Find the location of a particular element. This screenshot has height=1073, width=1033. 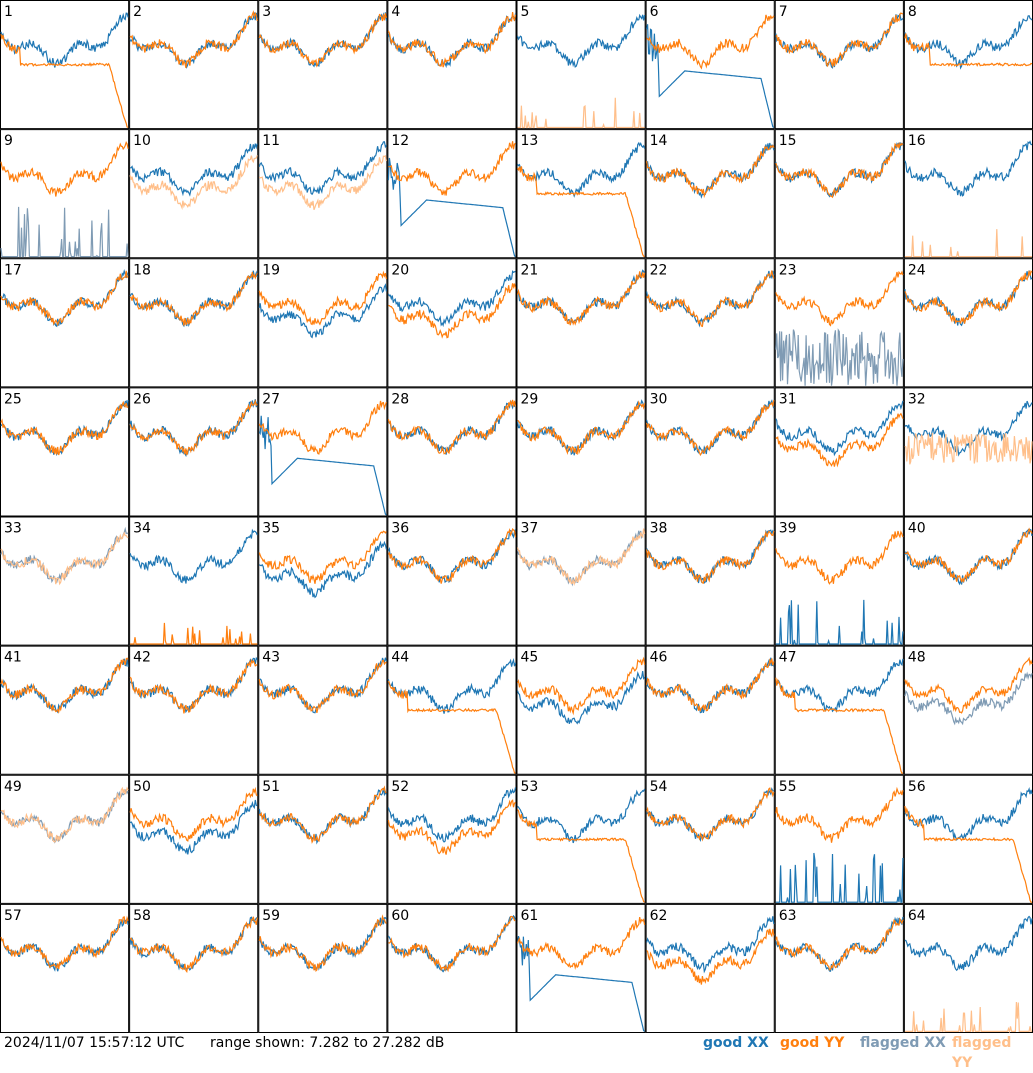

panel-35: 35 is located at coordinates (323, 581).